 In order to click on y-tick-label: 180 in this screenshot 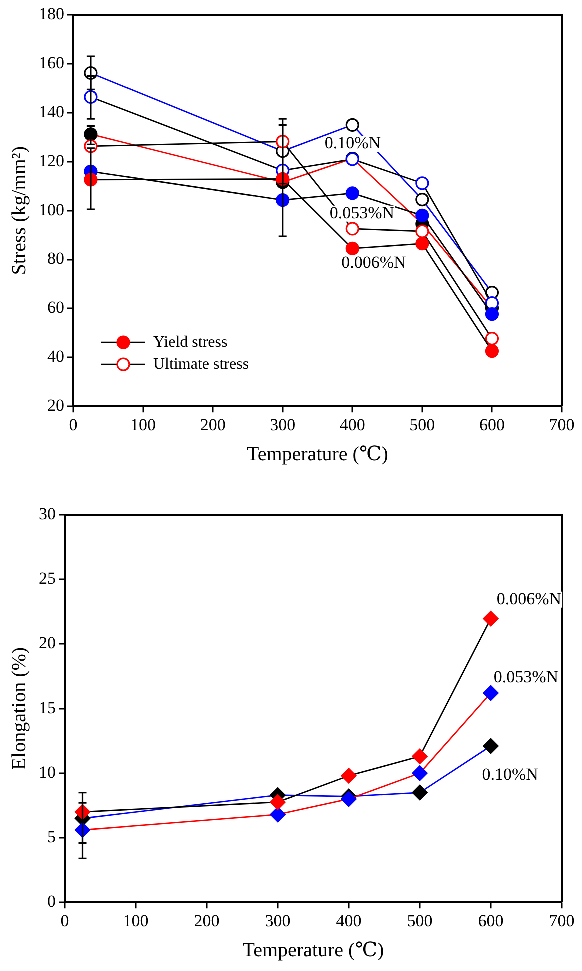, I will do `click(51, 14)`.